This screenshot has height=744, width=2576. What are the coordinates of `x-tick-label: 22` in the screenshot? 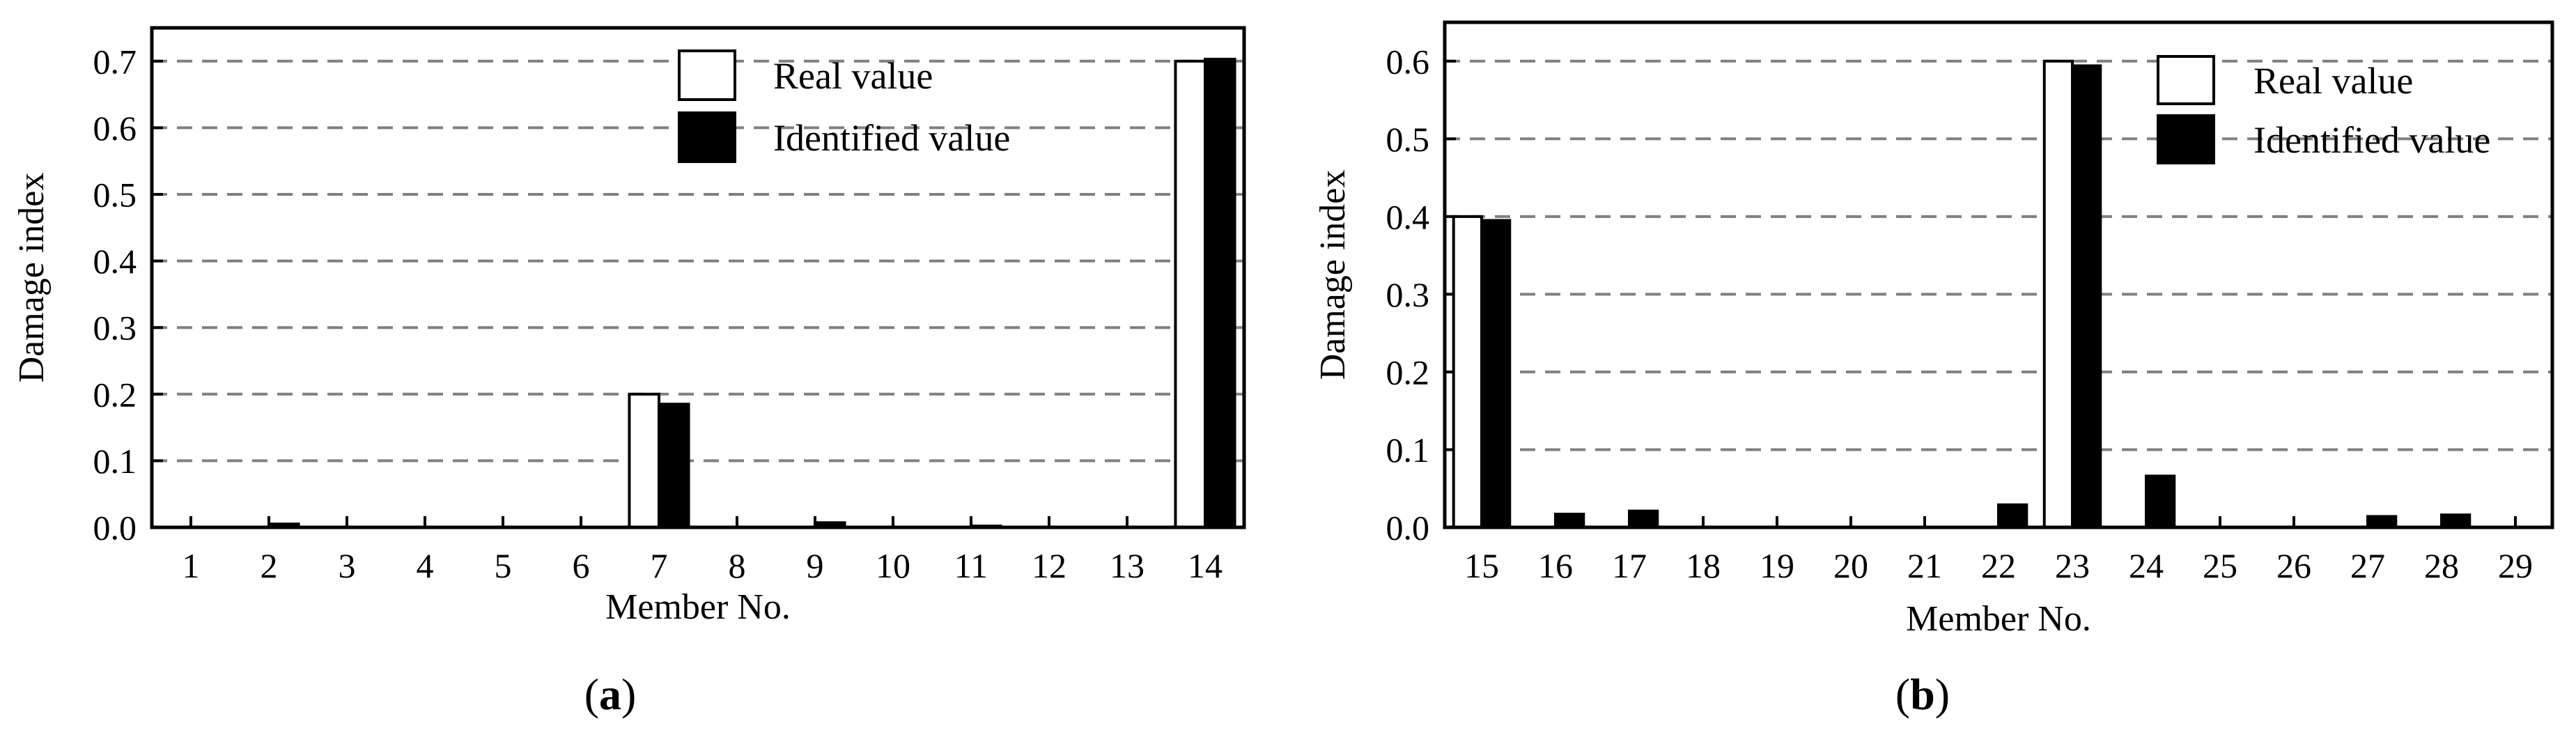 It's located at (1998, 565).